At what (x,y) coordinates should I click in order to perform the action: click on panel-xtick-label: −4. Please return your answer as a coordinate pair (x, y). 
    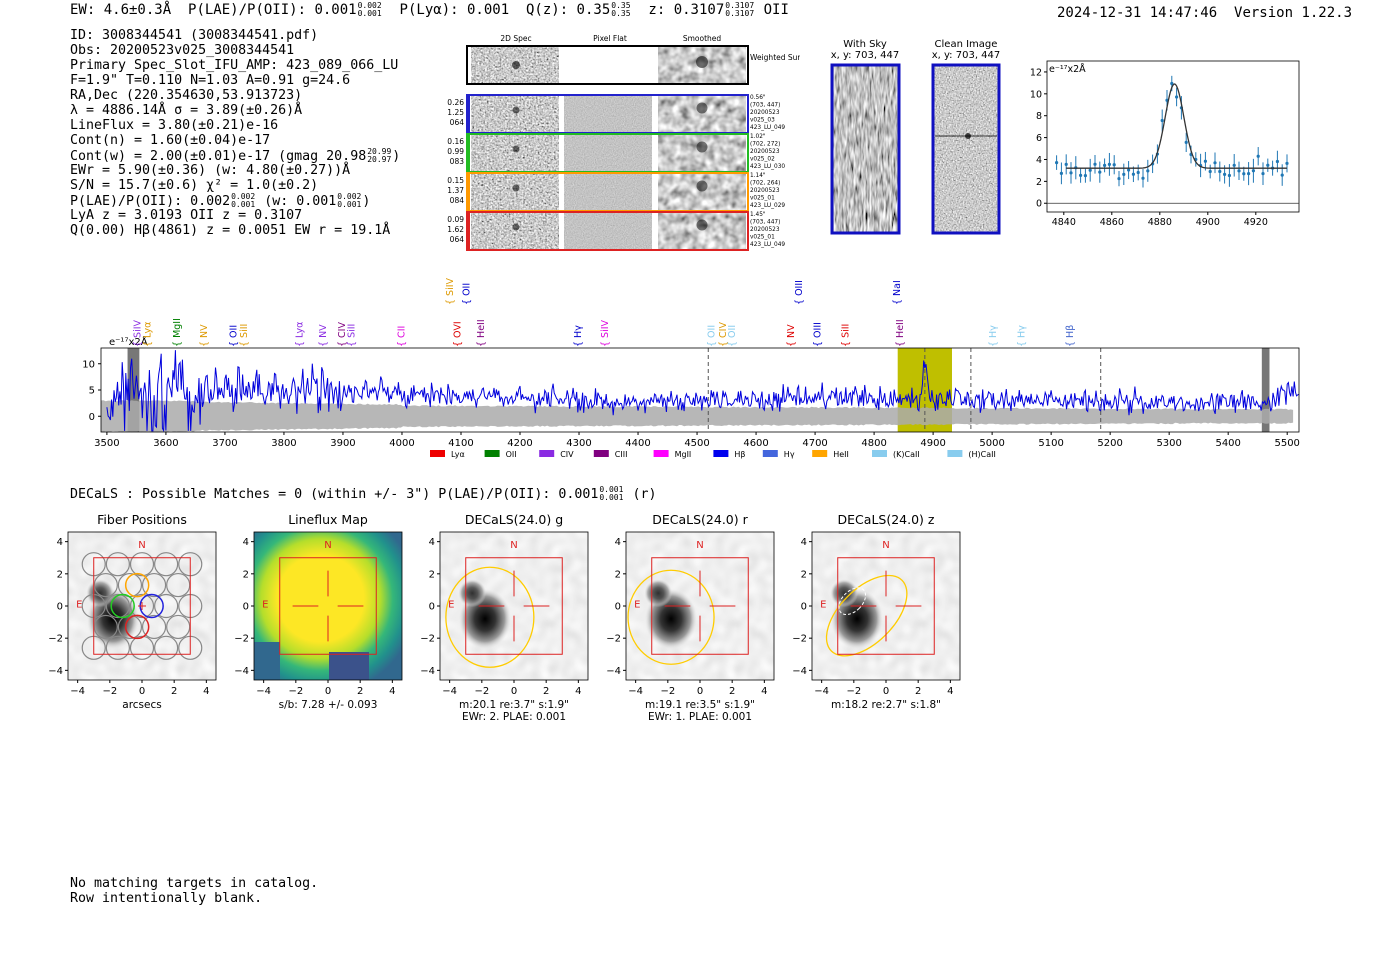
    Looking at the image, I should click on (821, 691).